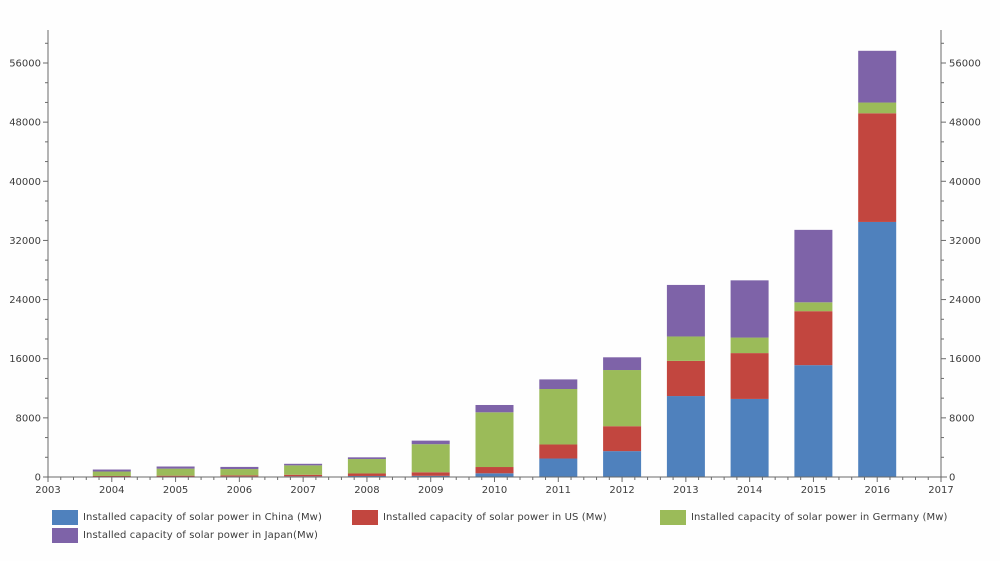 Image resolution: width=1000 pixels, height=561 pixels. What do you see at coordinates (749, 490) in the screenshot?
I see `x-tick-label: 2014` at bounding box center [749, 490].